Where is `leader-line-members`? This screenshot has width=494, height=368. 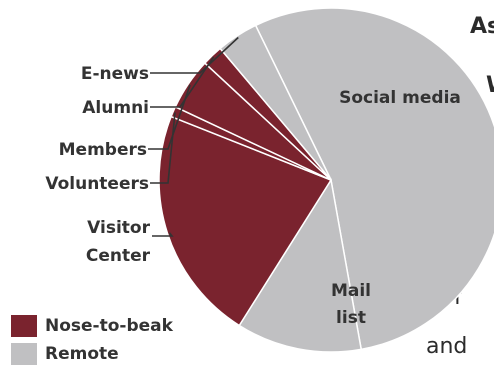
leader-line-members is located at coordinates (169, 117).